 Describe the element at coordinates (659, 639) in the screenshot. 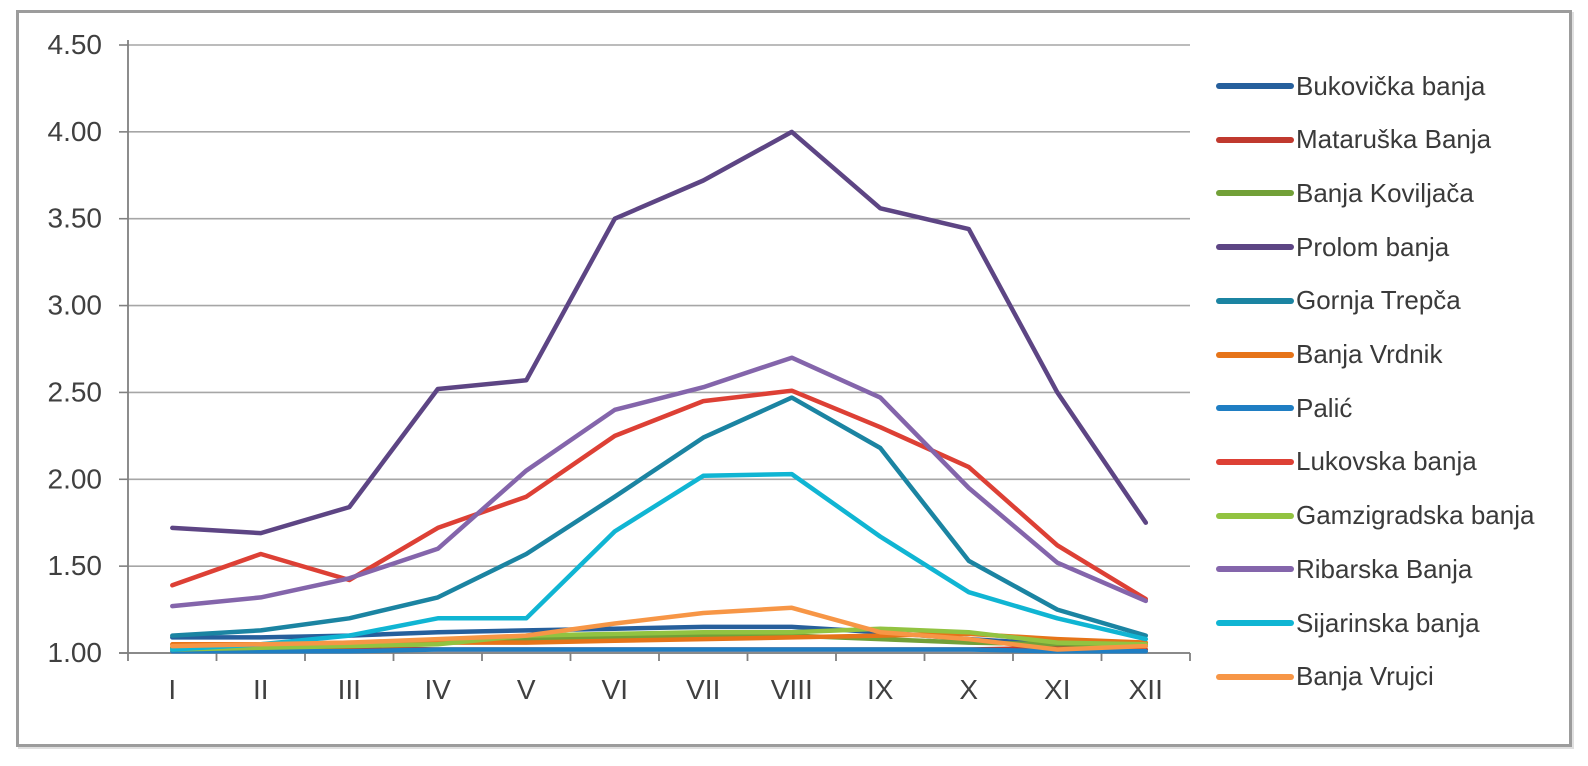

I see `series-line-gamzigradska-banja` at that location.